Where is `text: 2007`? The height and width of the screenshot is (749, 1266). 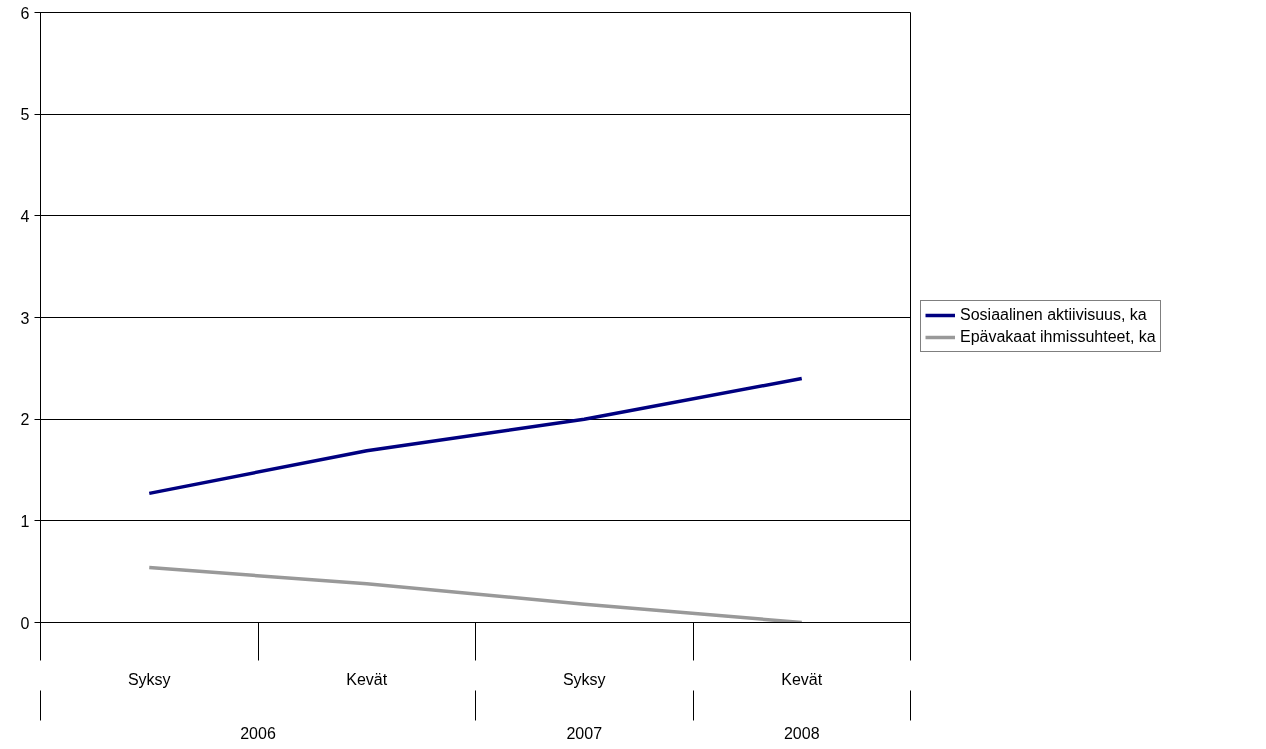 text: 2007 is located at coordinates (584, 733).